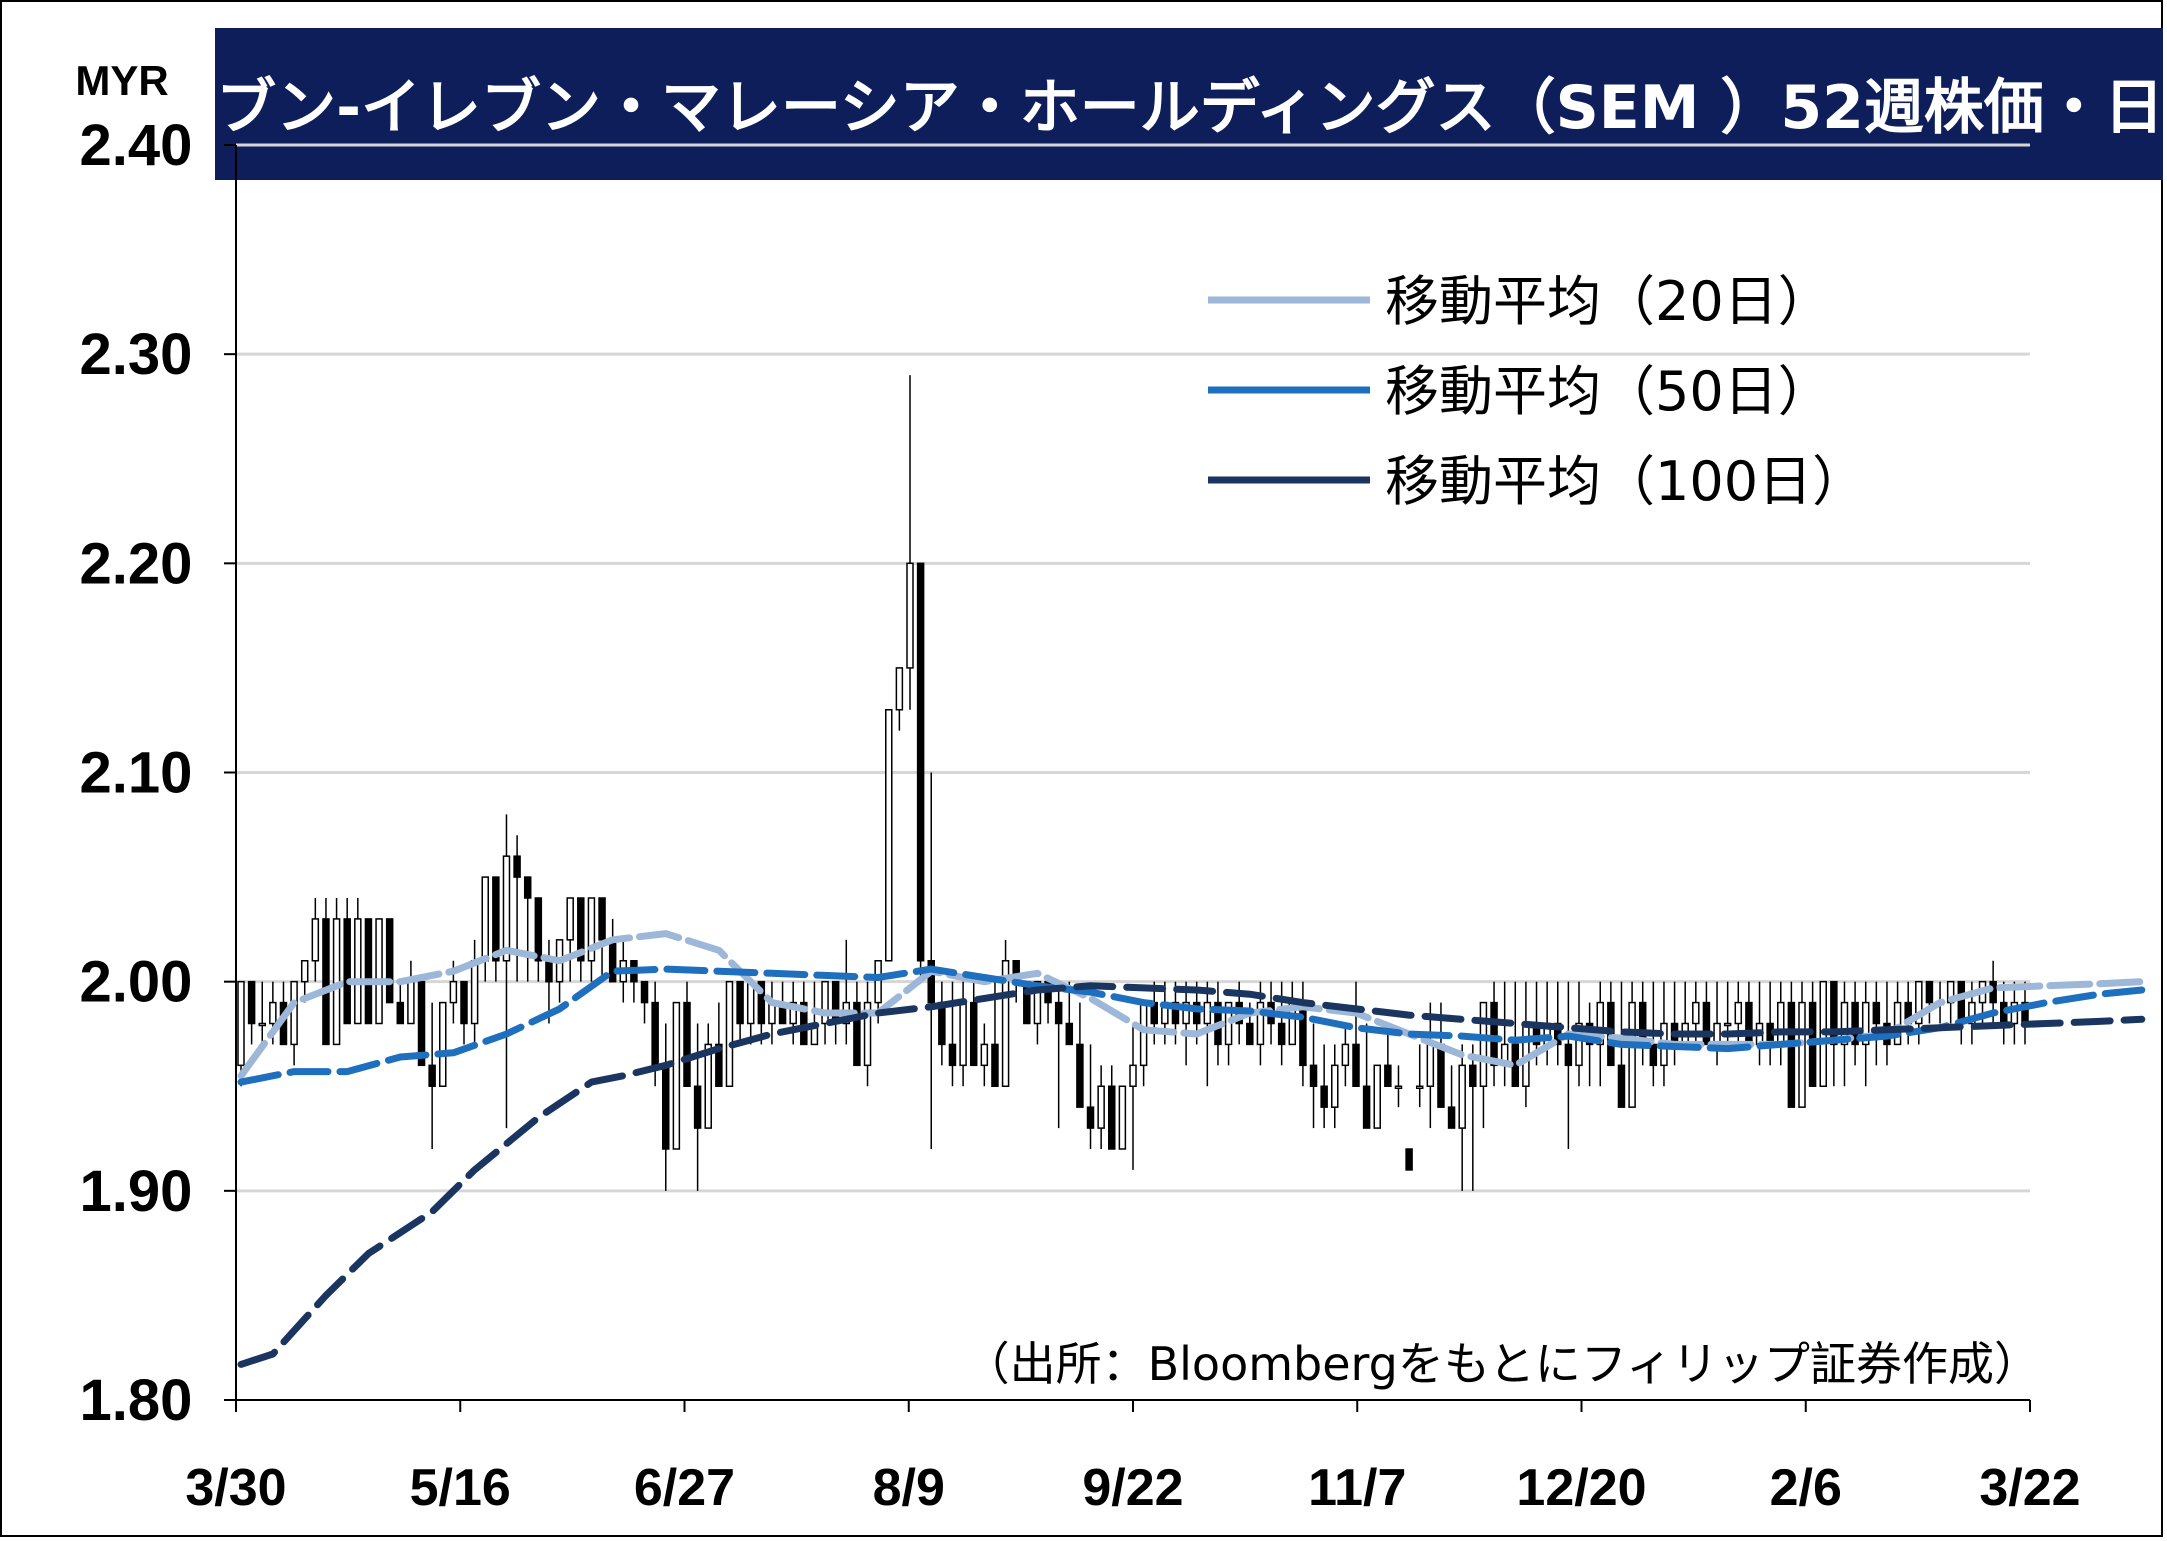 The height and width of the screenshot is (1541, 2167). What do you see at coordinates (1537, 391) in the screenshot?
I see `legend: 移動平均（20日） 移動平均（50日） 移動平均（100日）` at bounding box center [1537, 391].